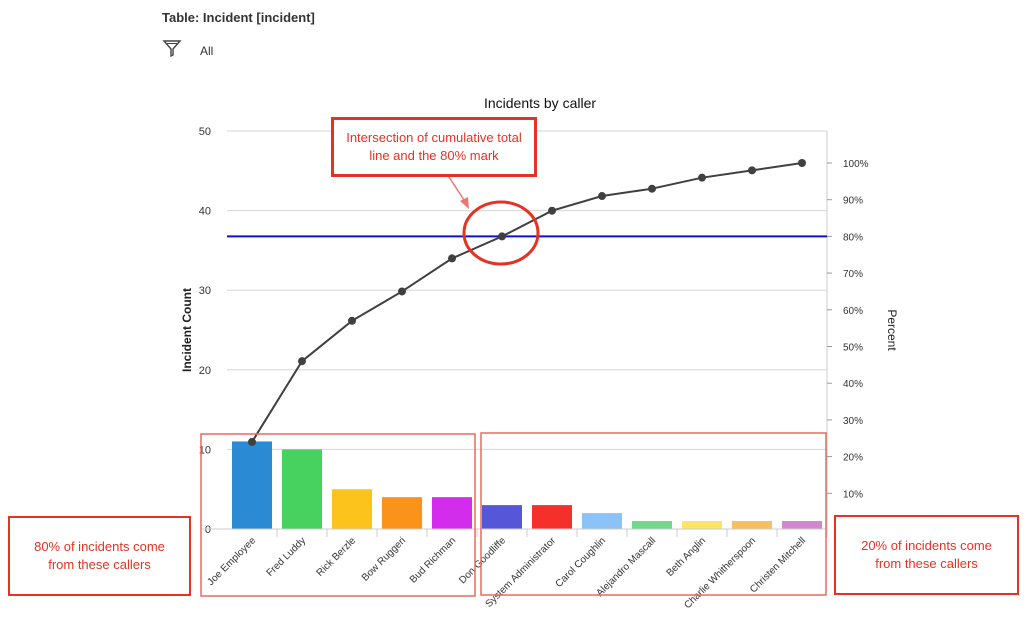  I want to click on y2-tick-label: 50%, so click(853, 348).